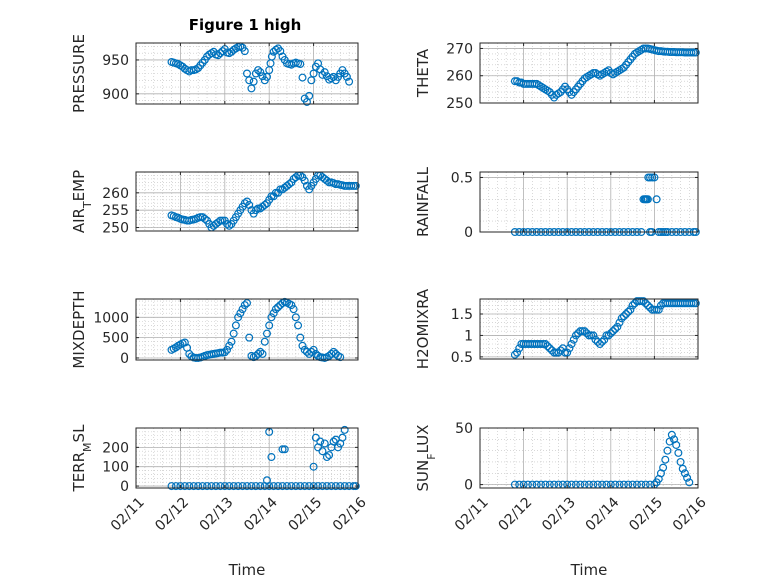  I want to click on y-axis-label-main: AIR, so click(79, 220).